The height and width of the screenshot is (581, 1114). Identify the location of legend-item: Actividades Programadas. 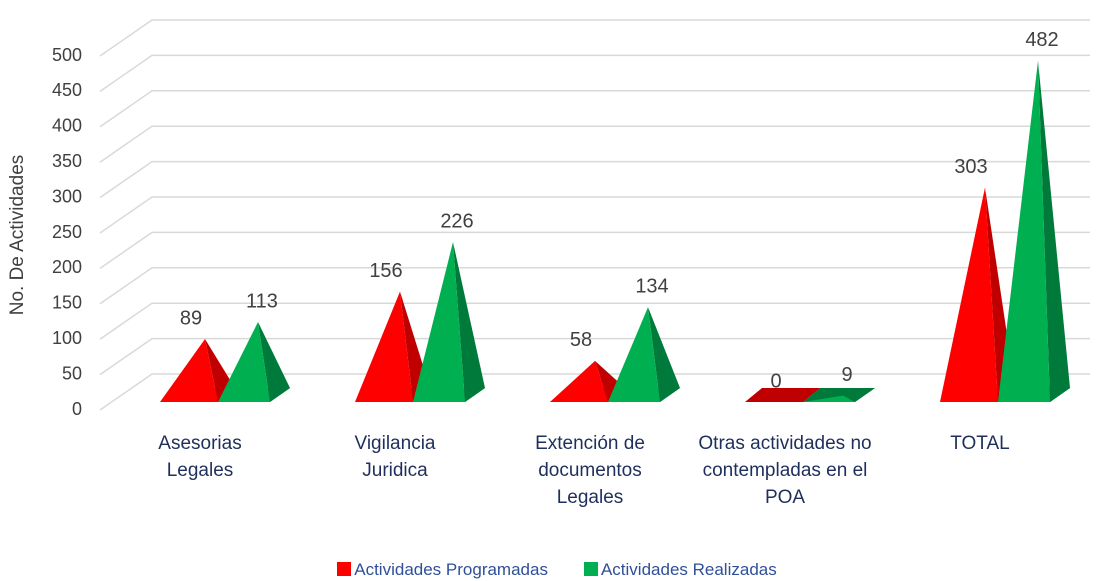
(442, 570).